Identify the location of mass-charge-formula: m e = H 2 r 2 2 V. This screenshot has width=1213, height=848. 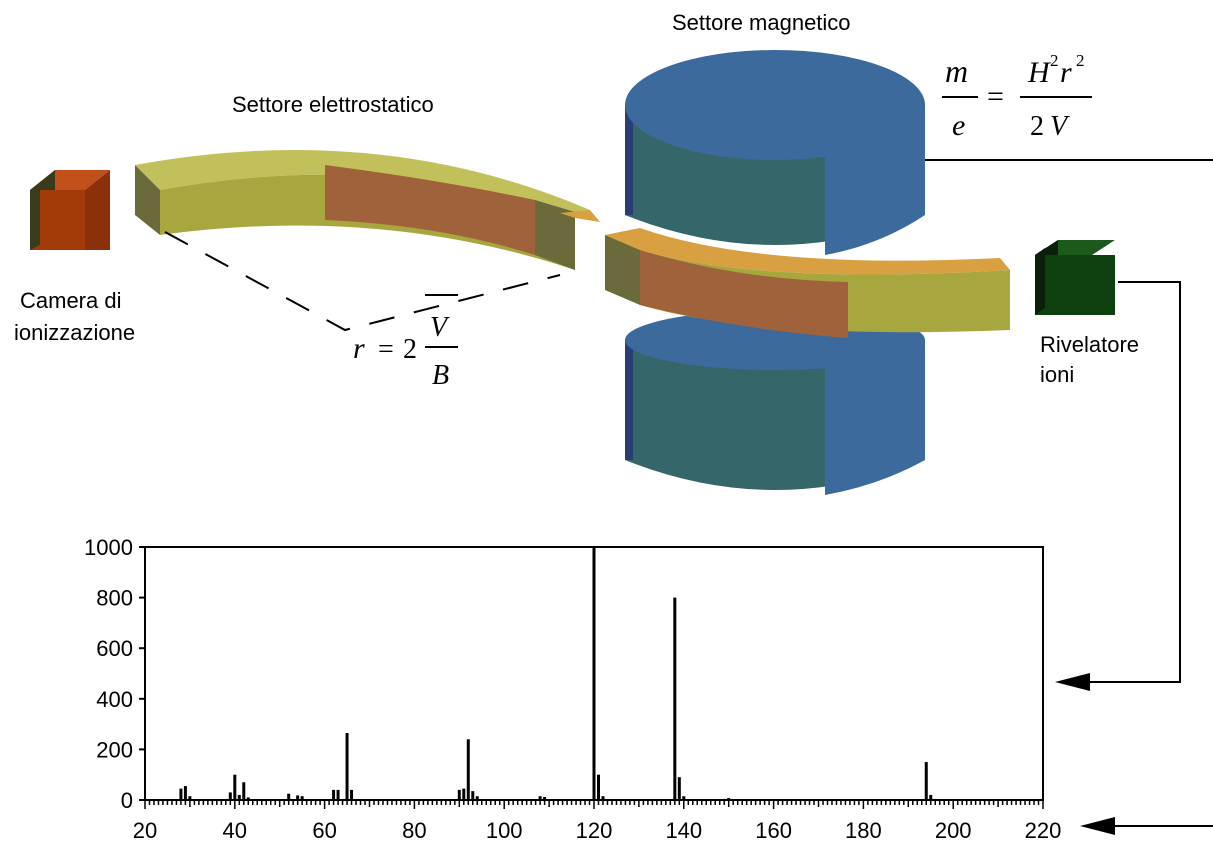
(1017, 96).